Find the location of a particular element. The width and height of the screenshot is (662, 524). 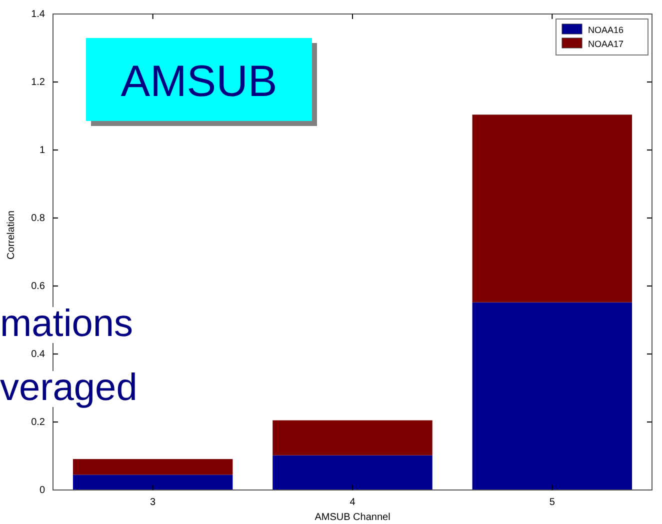

x-axis-title: AMSUB Channel is located at coordinates (352, 517).